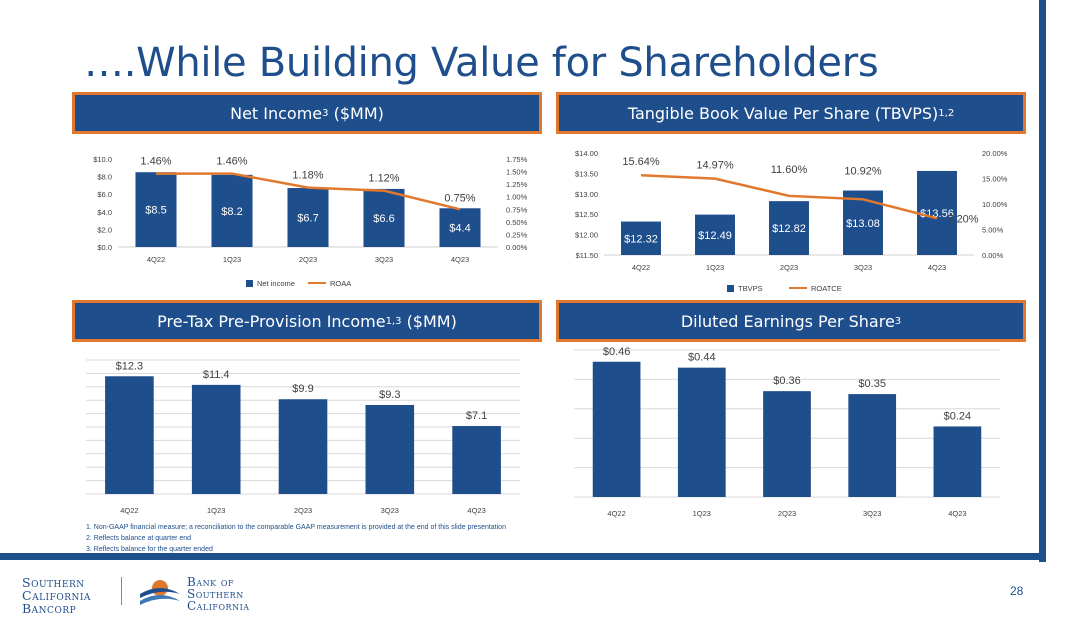 The width and height of the screenshot is (1092, 619). I want to click on line-value-label: 1.18%, so click(307, 176).